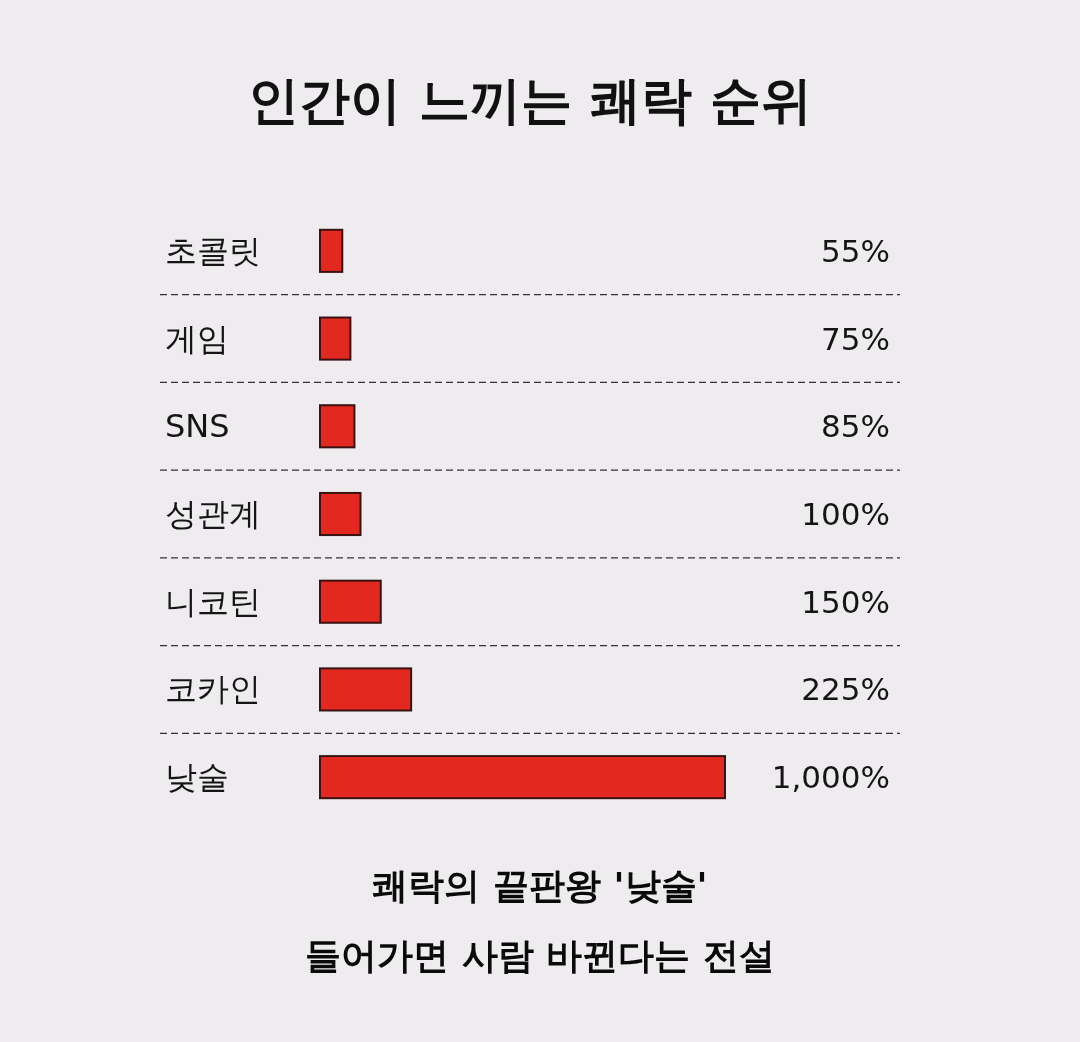  I want to click on y-tick-label: 낮술, so click(197, 777).